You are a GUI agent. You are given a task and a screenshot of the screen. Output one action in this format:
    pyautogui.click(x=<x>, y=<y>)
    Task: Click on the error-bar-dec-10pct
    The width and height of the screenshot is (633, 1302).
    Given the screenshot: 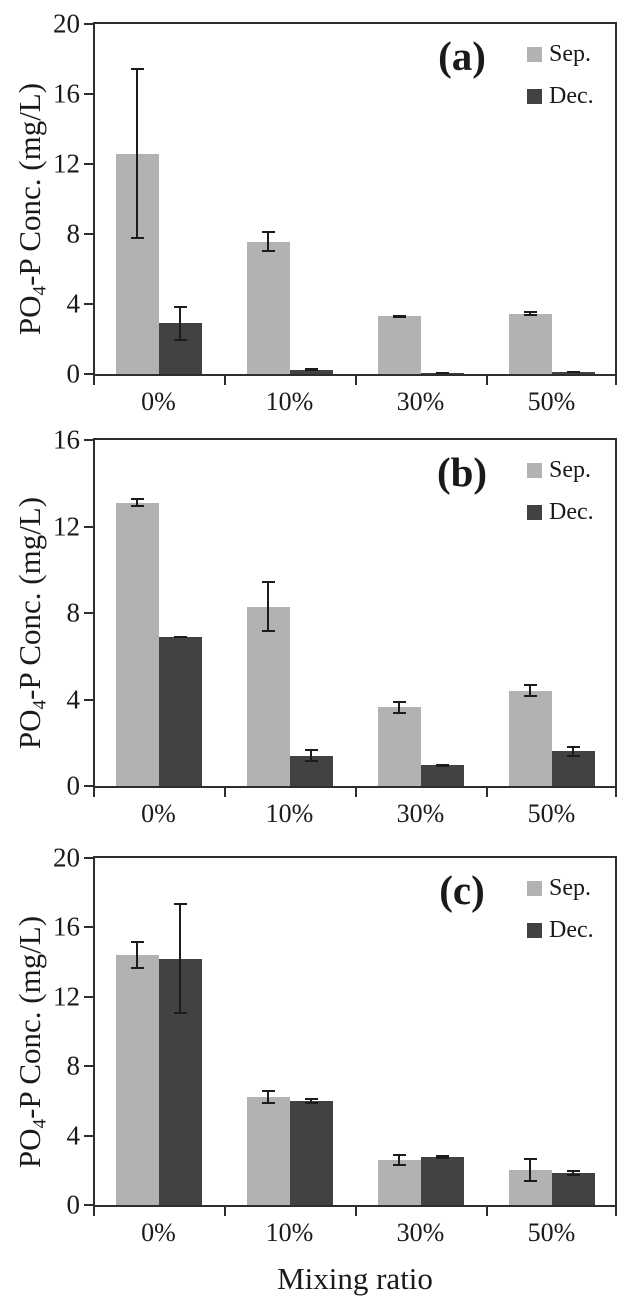 What is the action you would take?
    pyautogui.click(x=311, y=369)
    